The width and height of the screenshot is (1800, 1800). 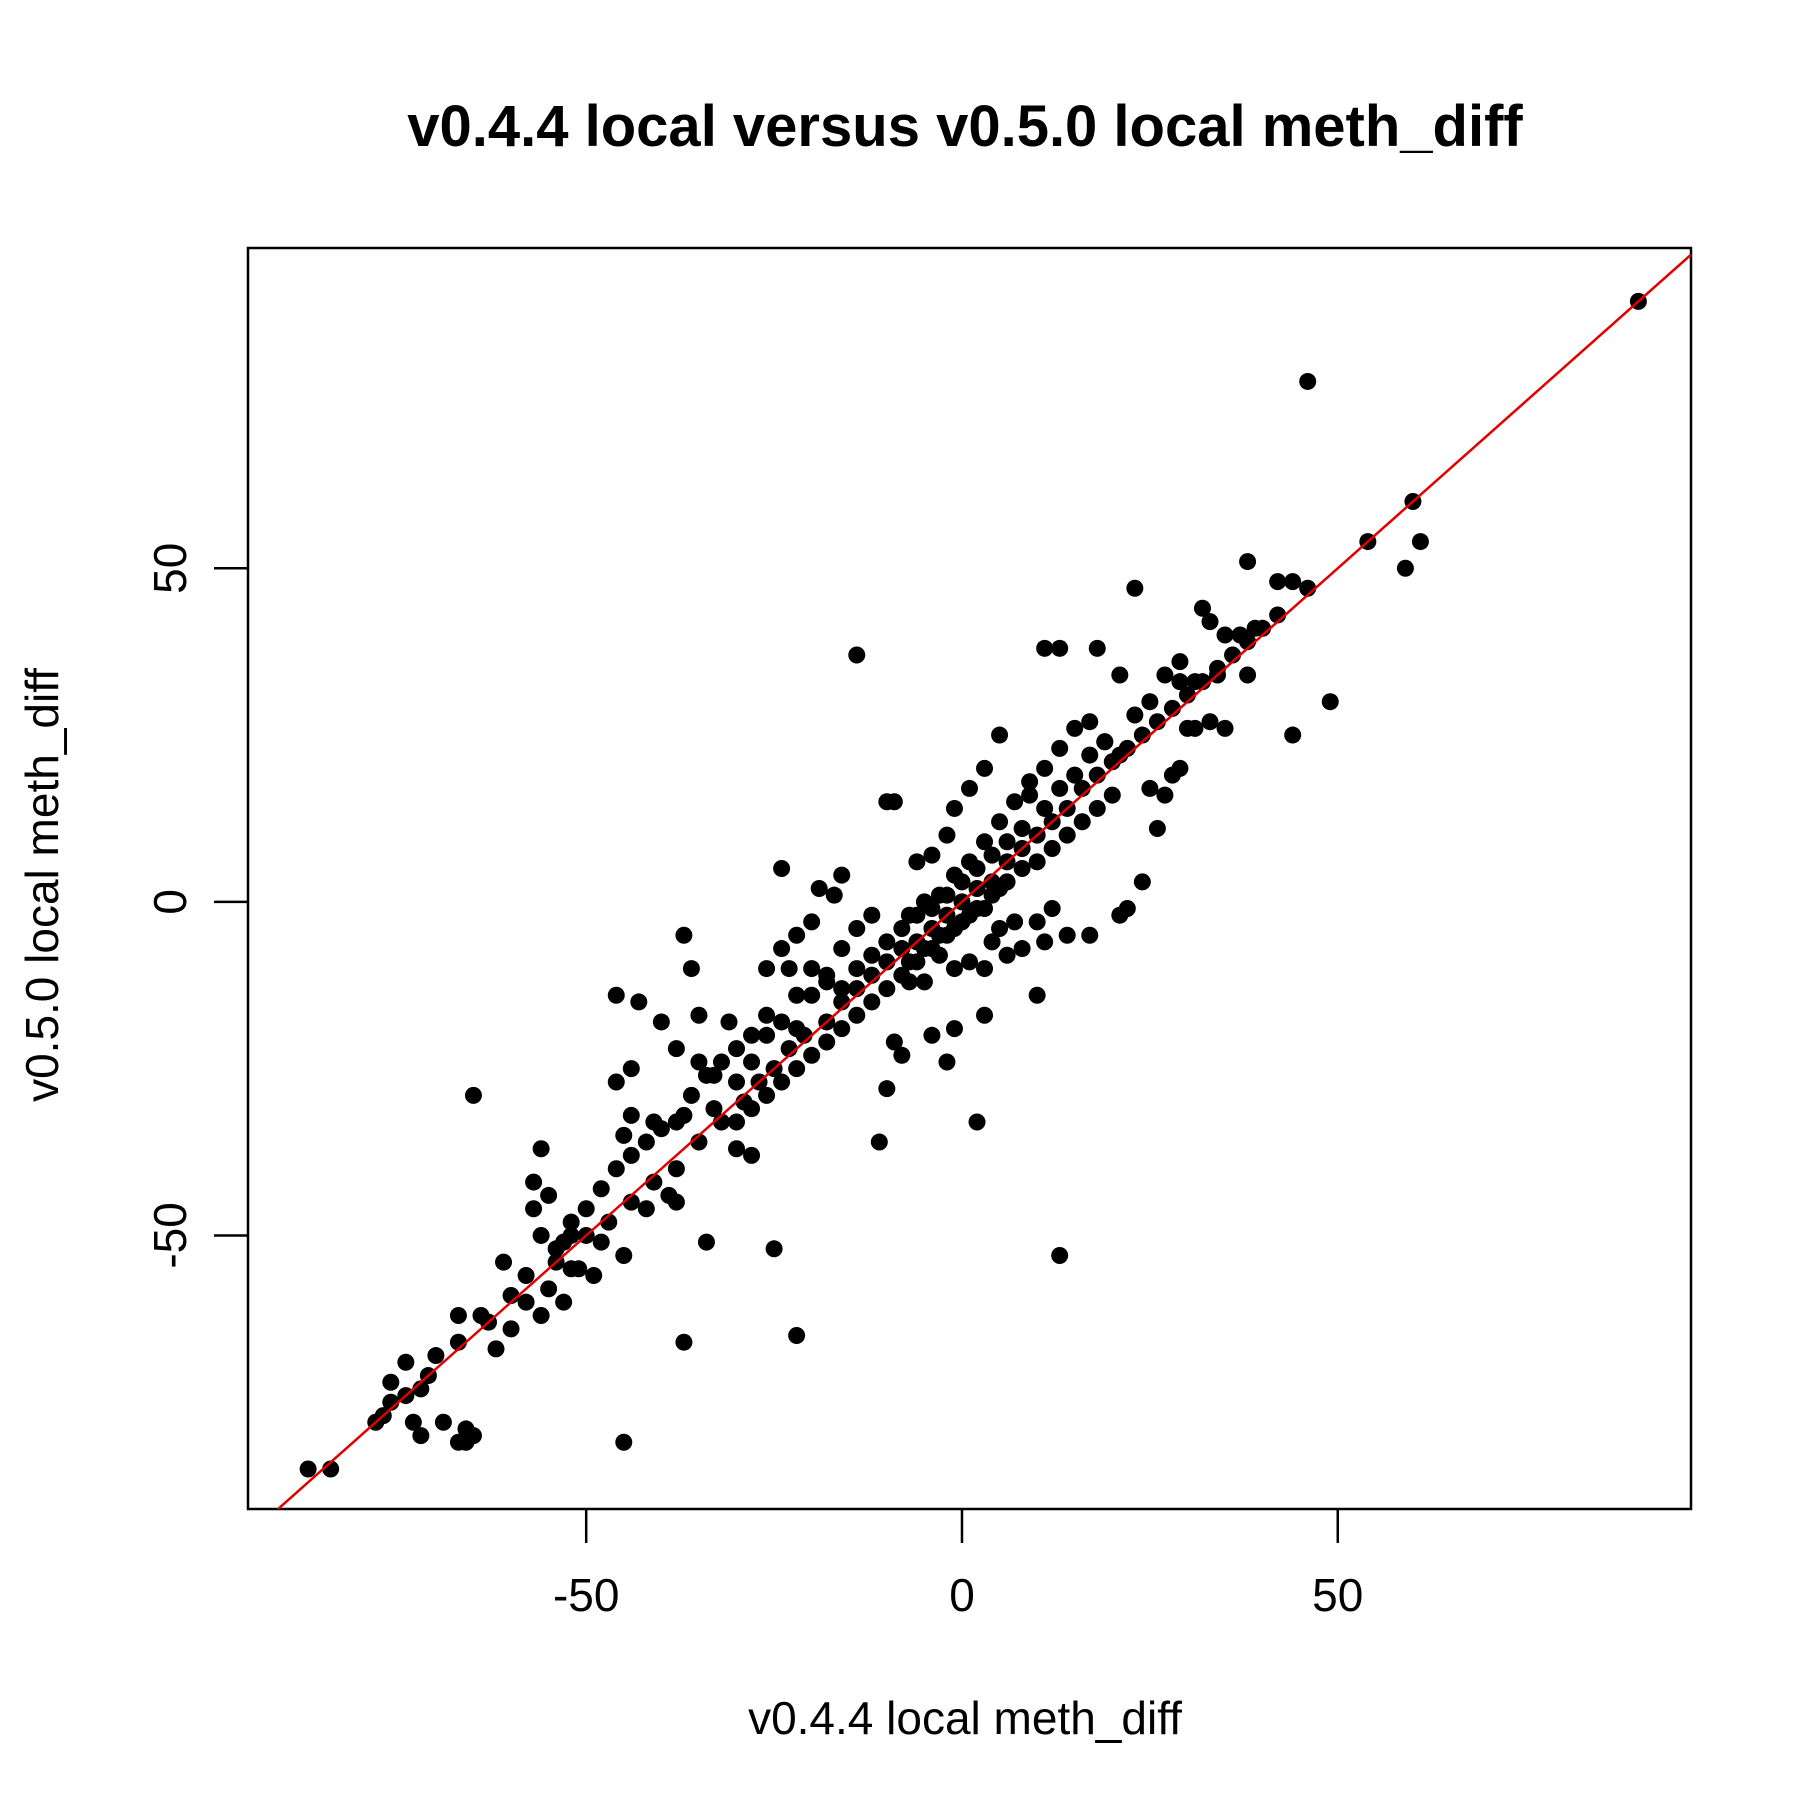 What do you see at coordinates (170, 1235) in the screenshot?
I see `y-tick-label: -50` at bounding box center [170, 1235].